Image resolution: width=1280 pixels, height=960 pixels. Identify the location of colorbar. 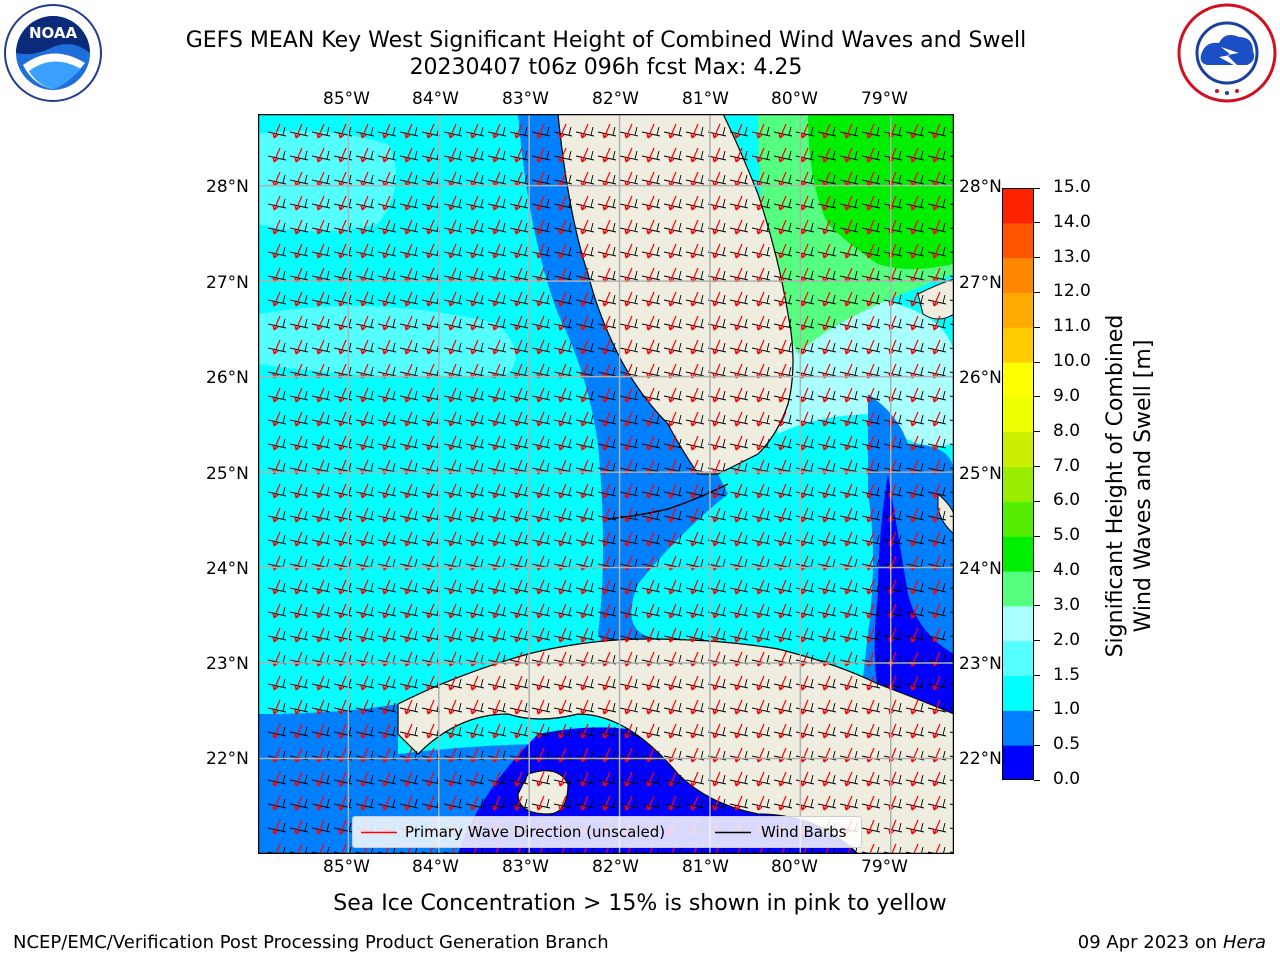
(1018, 484).